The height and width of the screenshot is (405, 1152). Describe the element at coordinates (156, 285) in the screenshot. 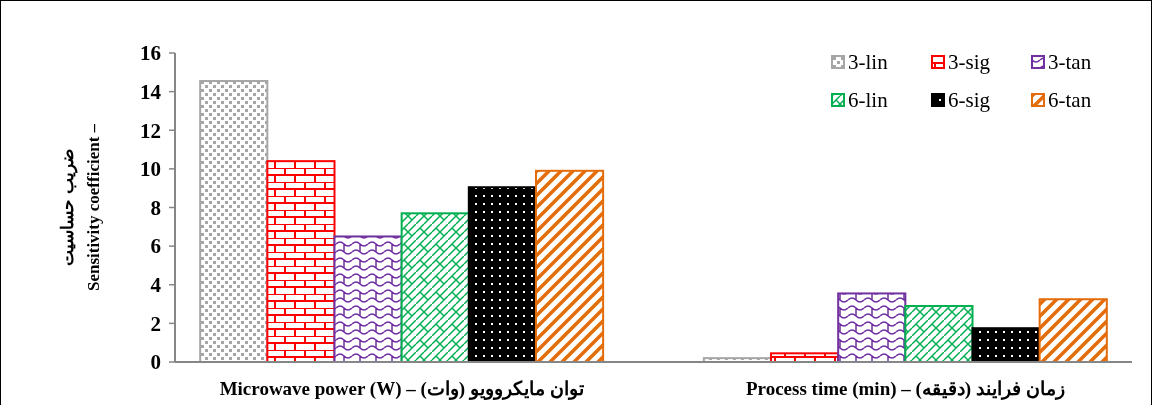

I see `y-tick-label: 4` at that location.